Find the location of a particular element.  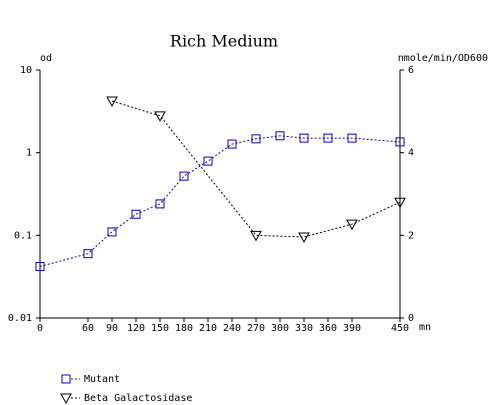

y-tick-label: 1 is located at coordinates (29, 153).